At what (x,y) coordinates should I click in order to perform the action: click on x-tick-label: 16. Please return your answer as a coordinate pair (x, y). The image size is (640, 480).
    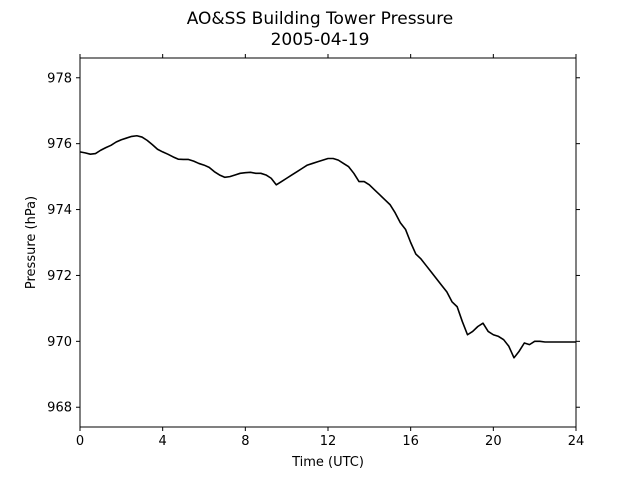
    Looking at the image, I should click on (410, 441).